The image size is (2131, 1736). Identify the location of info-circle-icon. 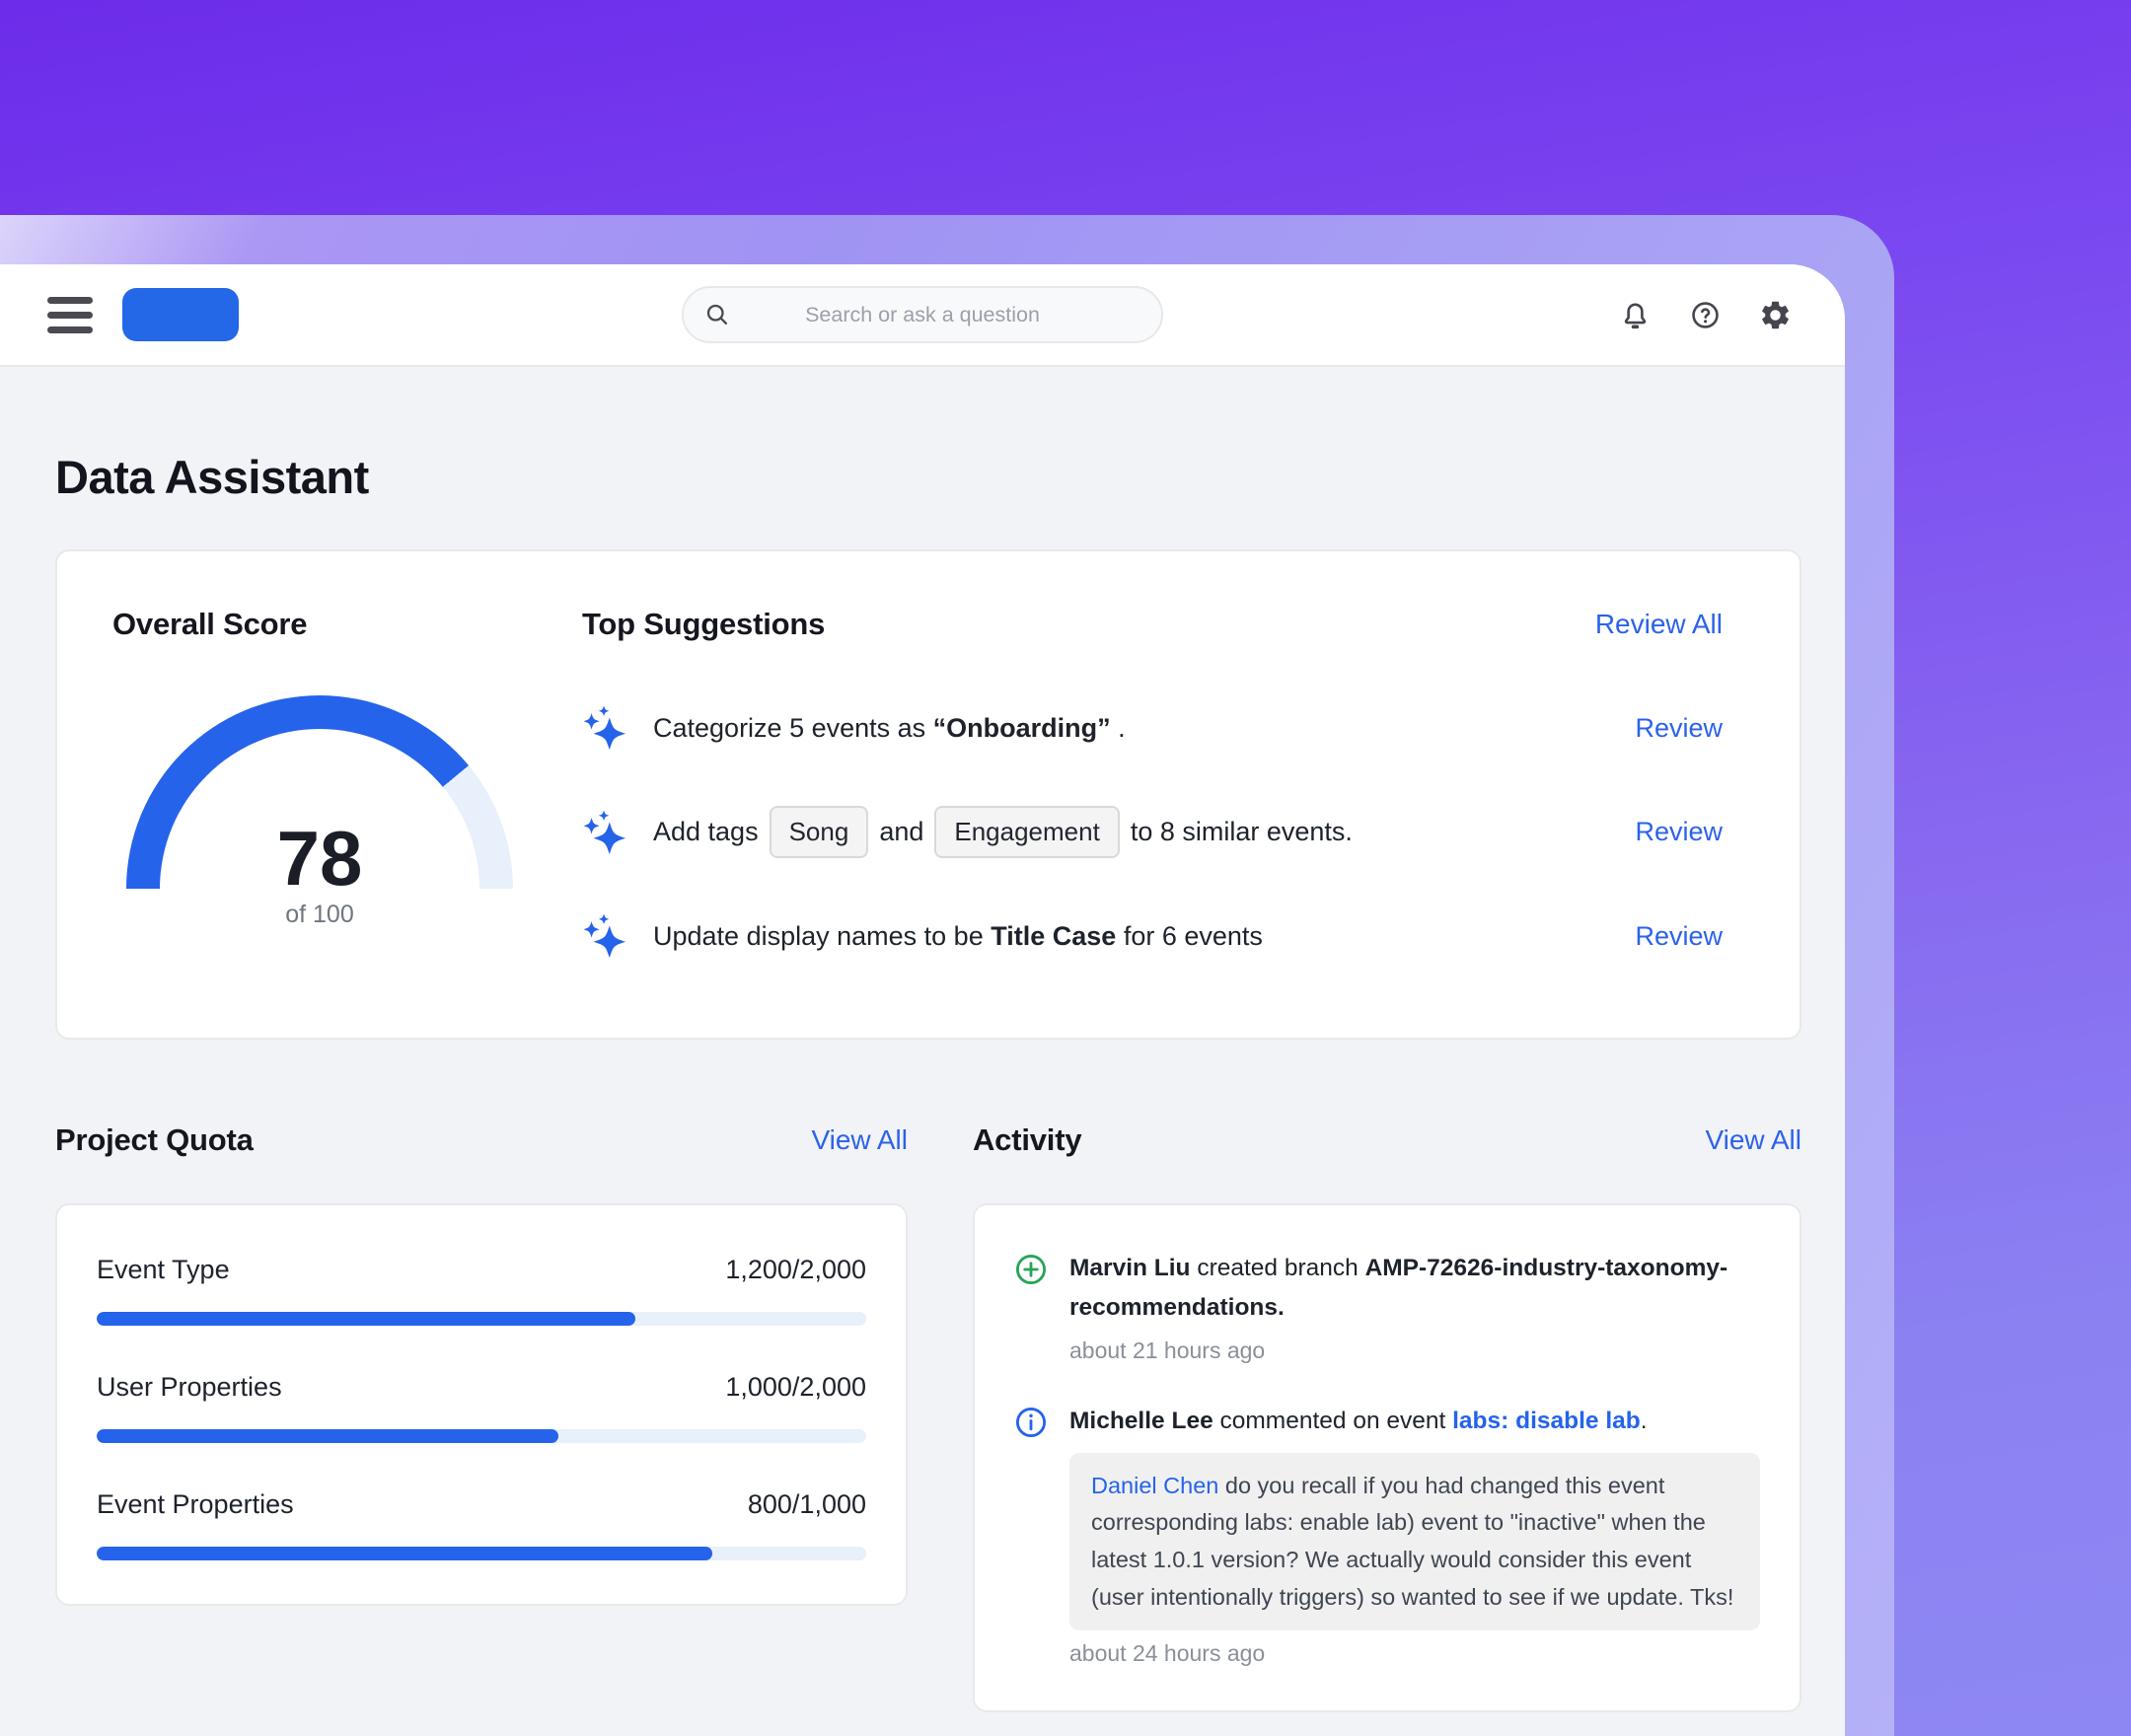
(1031, 1422).